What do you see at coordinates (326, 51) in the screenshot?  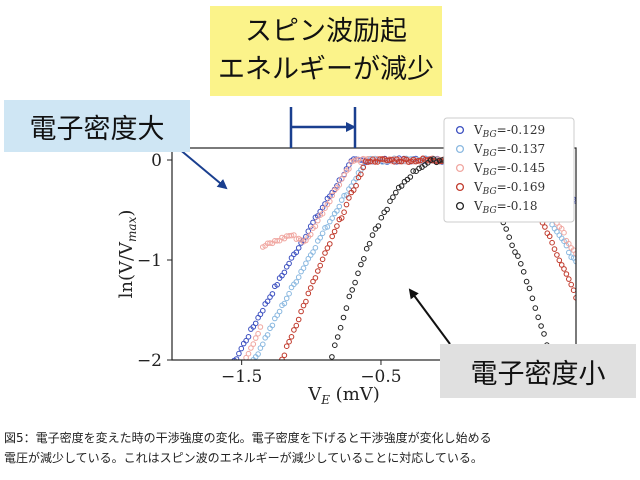 I see `magnon-energy-callout: スピン波励起 エネルギーが減少` at bounding box center [326, 51].